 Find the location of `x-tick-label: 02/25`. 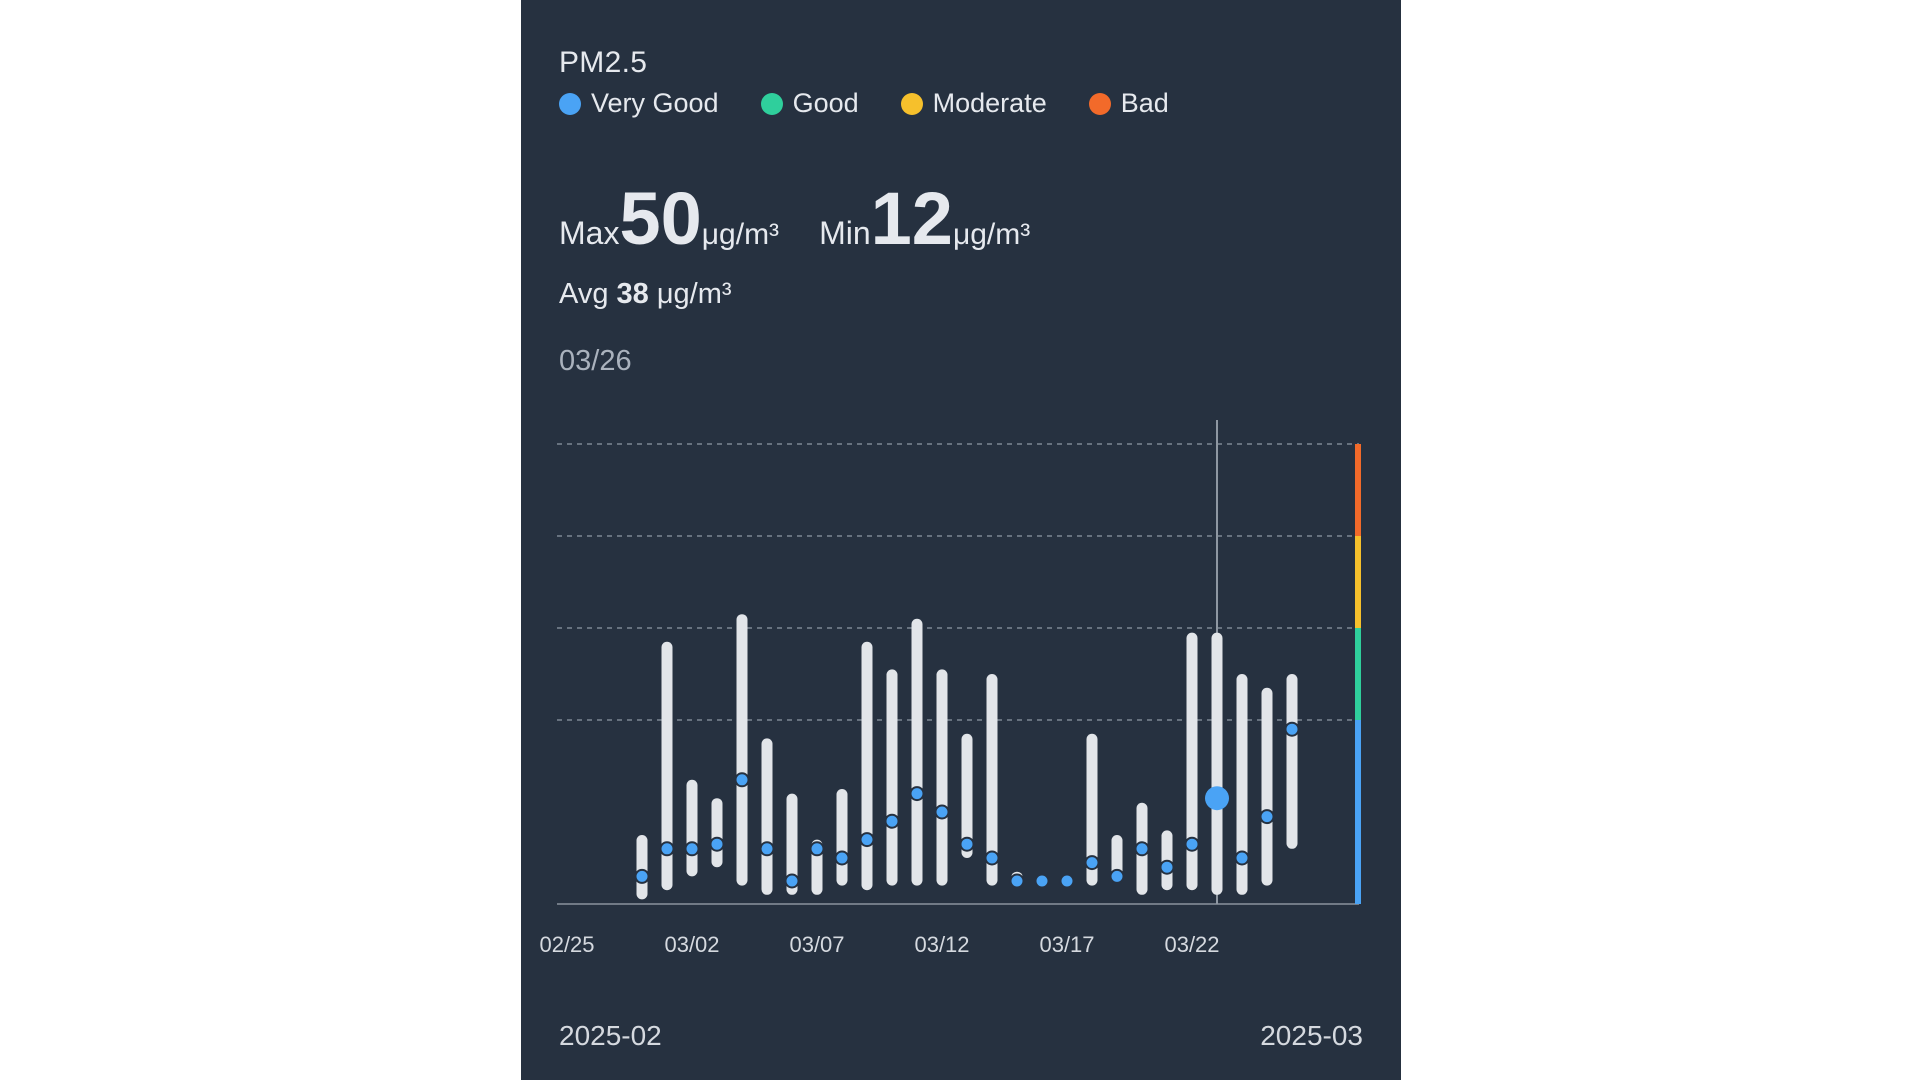

x-tick-label: 02/25 is located at coordinates (566, 944).